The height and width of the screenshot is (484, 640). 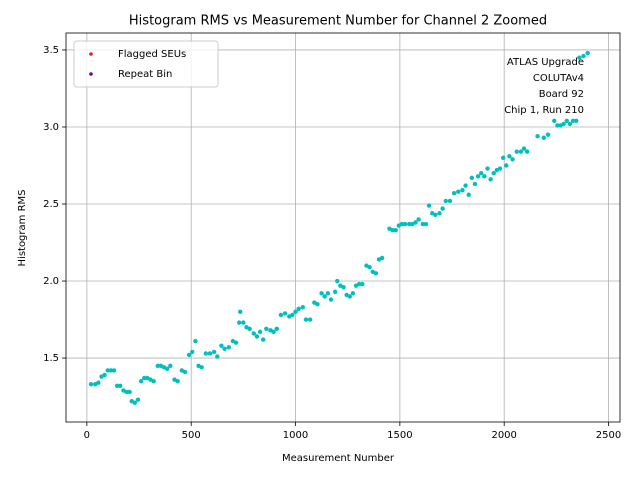 What do you see at coordinates (87, 435) in the screenshot?
I see `x-tick-label: 0` at bounding box center [87, 435].